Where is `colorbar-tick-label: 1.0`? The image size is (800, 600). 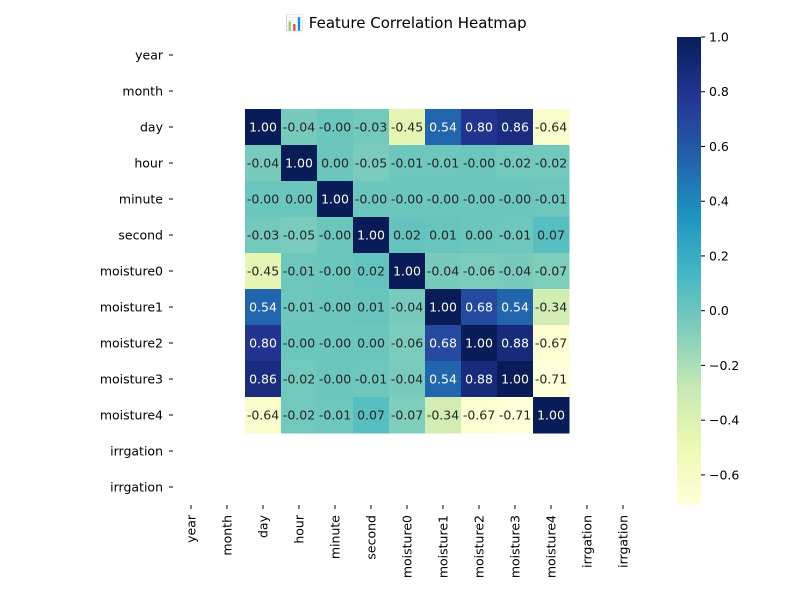 colorbar-tick-label: 1.0 is located at coordinates (719, 37).